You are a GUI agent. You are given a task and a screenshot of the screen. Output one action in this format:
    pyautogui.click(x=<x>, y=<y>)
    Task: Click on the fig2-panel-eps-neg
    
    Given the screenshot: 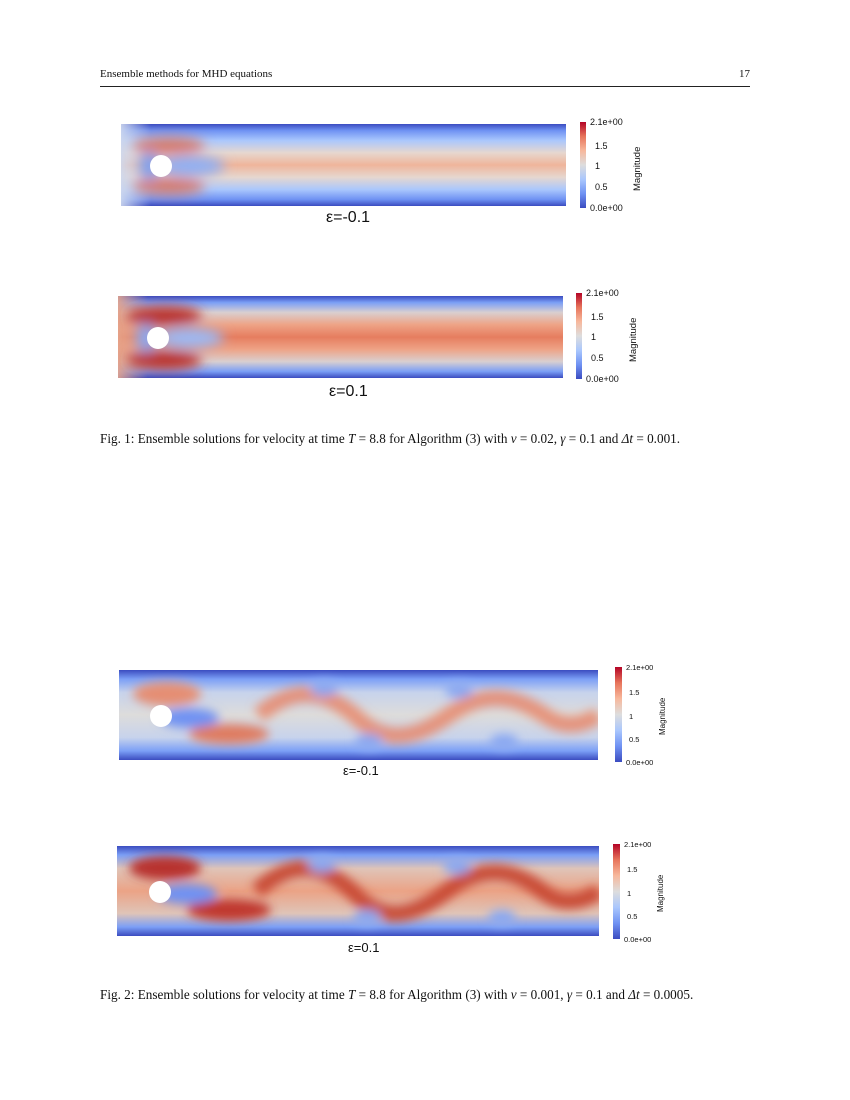 What is the action you would take?
    pyautogui.click(x=358, y=715)
    